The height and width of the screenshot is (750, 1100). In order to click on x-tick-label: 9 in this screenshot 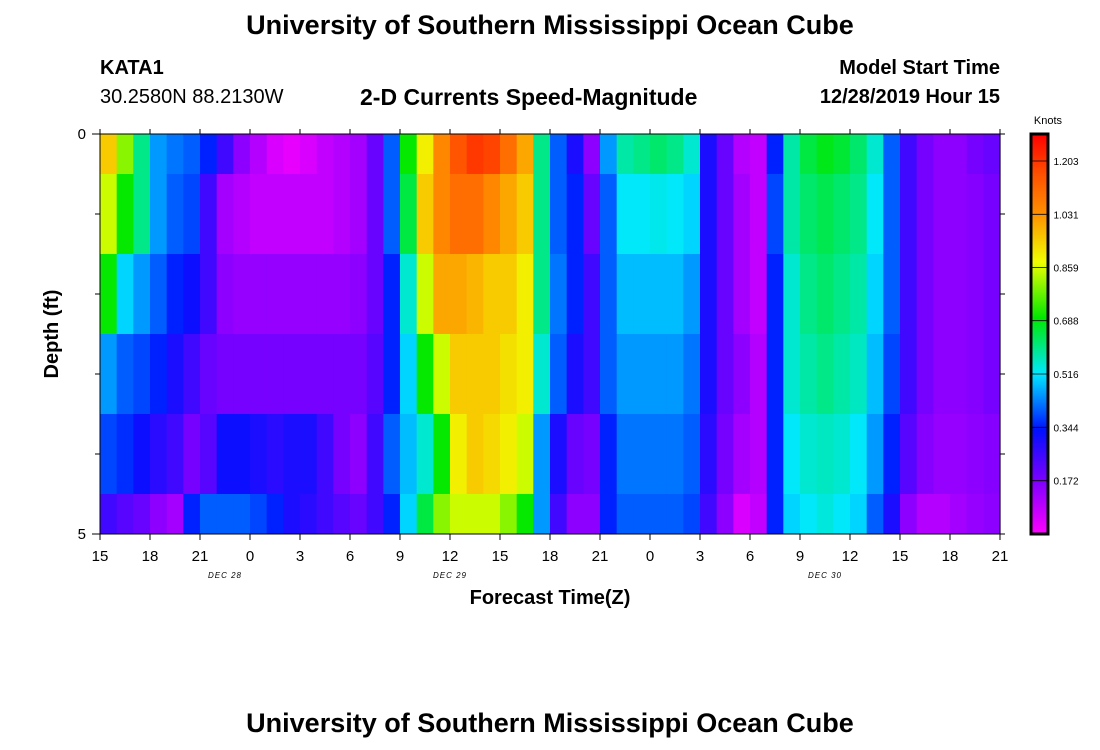, I will do `click(800, 556)`.